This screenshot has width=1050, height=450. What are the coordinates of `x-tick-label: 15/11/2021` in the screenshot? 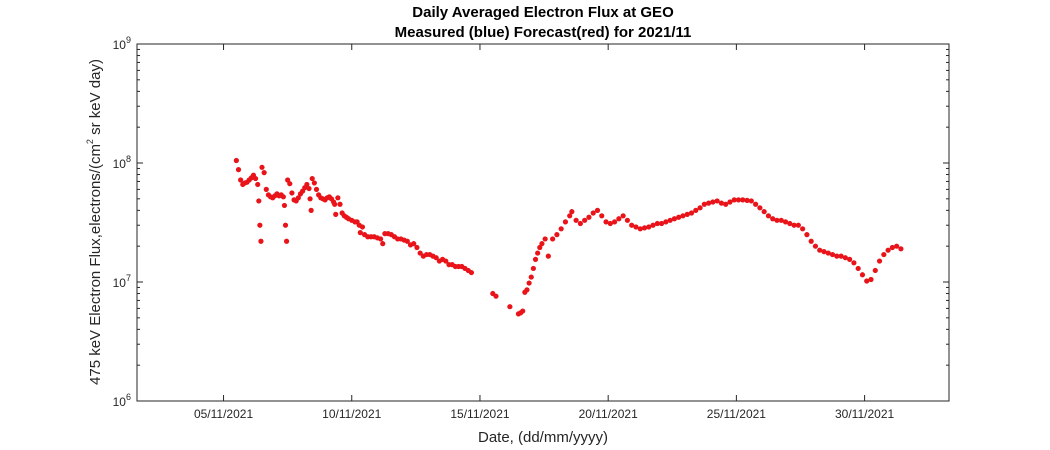 It's located at (479, 414).